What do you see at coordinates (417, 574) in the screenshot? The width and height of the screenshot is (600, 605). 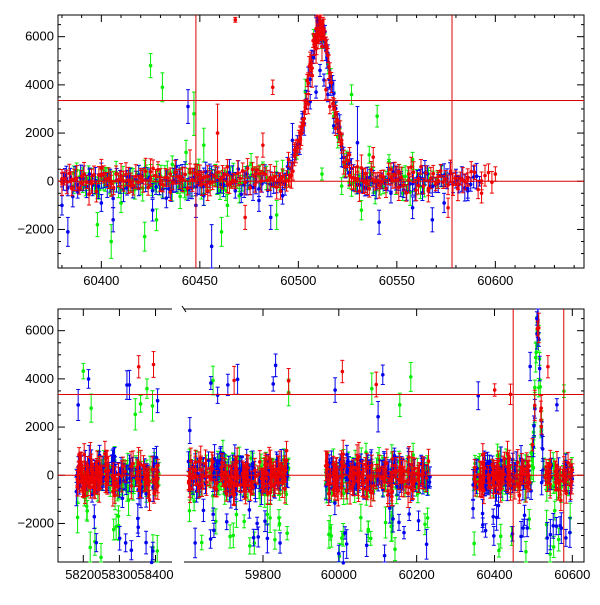 I see `x-tick-label: 60200` at bounding box center [417, 574].